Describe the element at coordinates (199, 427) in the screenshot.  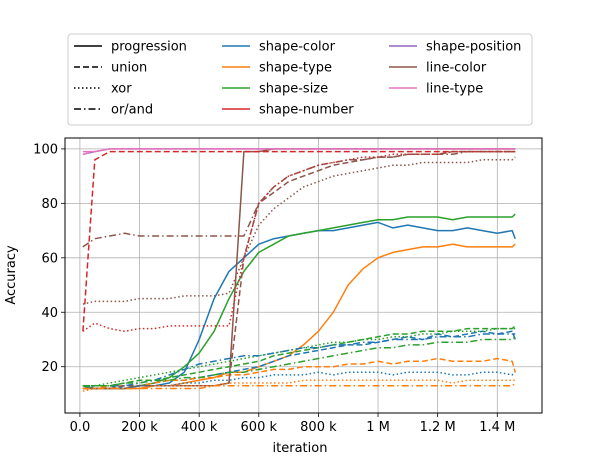
I see `x-tick-label: 400 k` at that location.